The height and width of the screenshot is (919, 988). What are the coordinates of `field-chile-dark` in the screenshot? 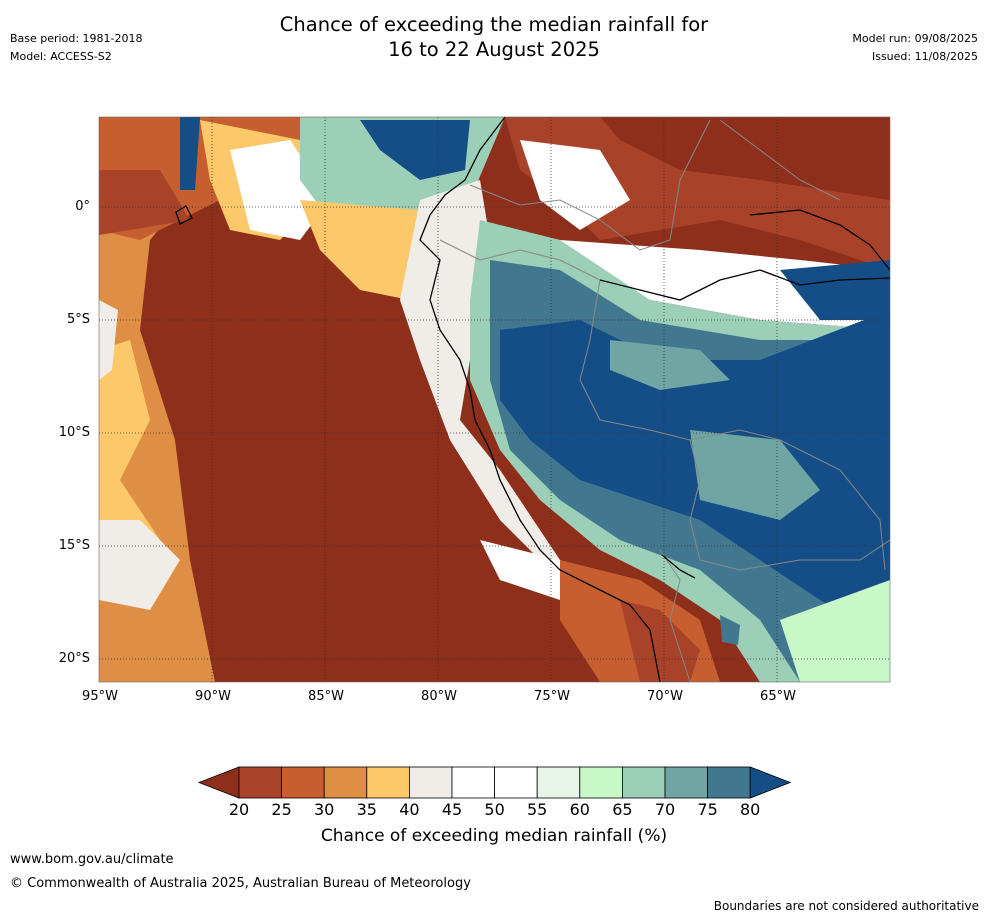 It's located at (660, 641).